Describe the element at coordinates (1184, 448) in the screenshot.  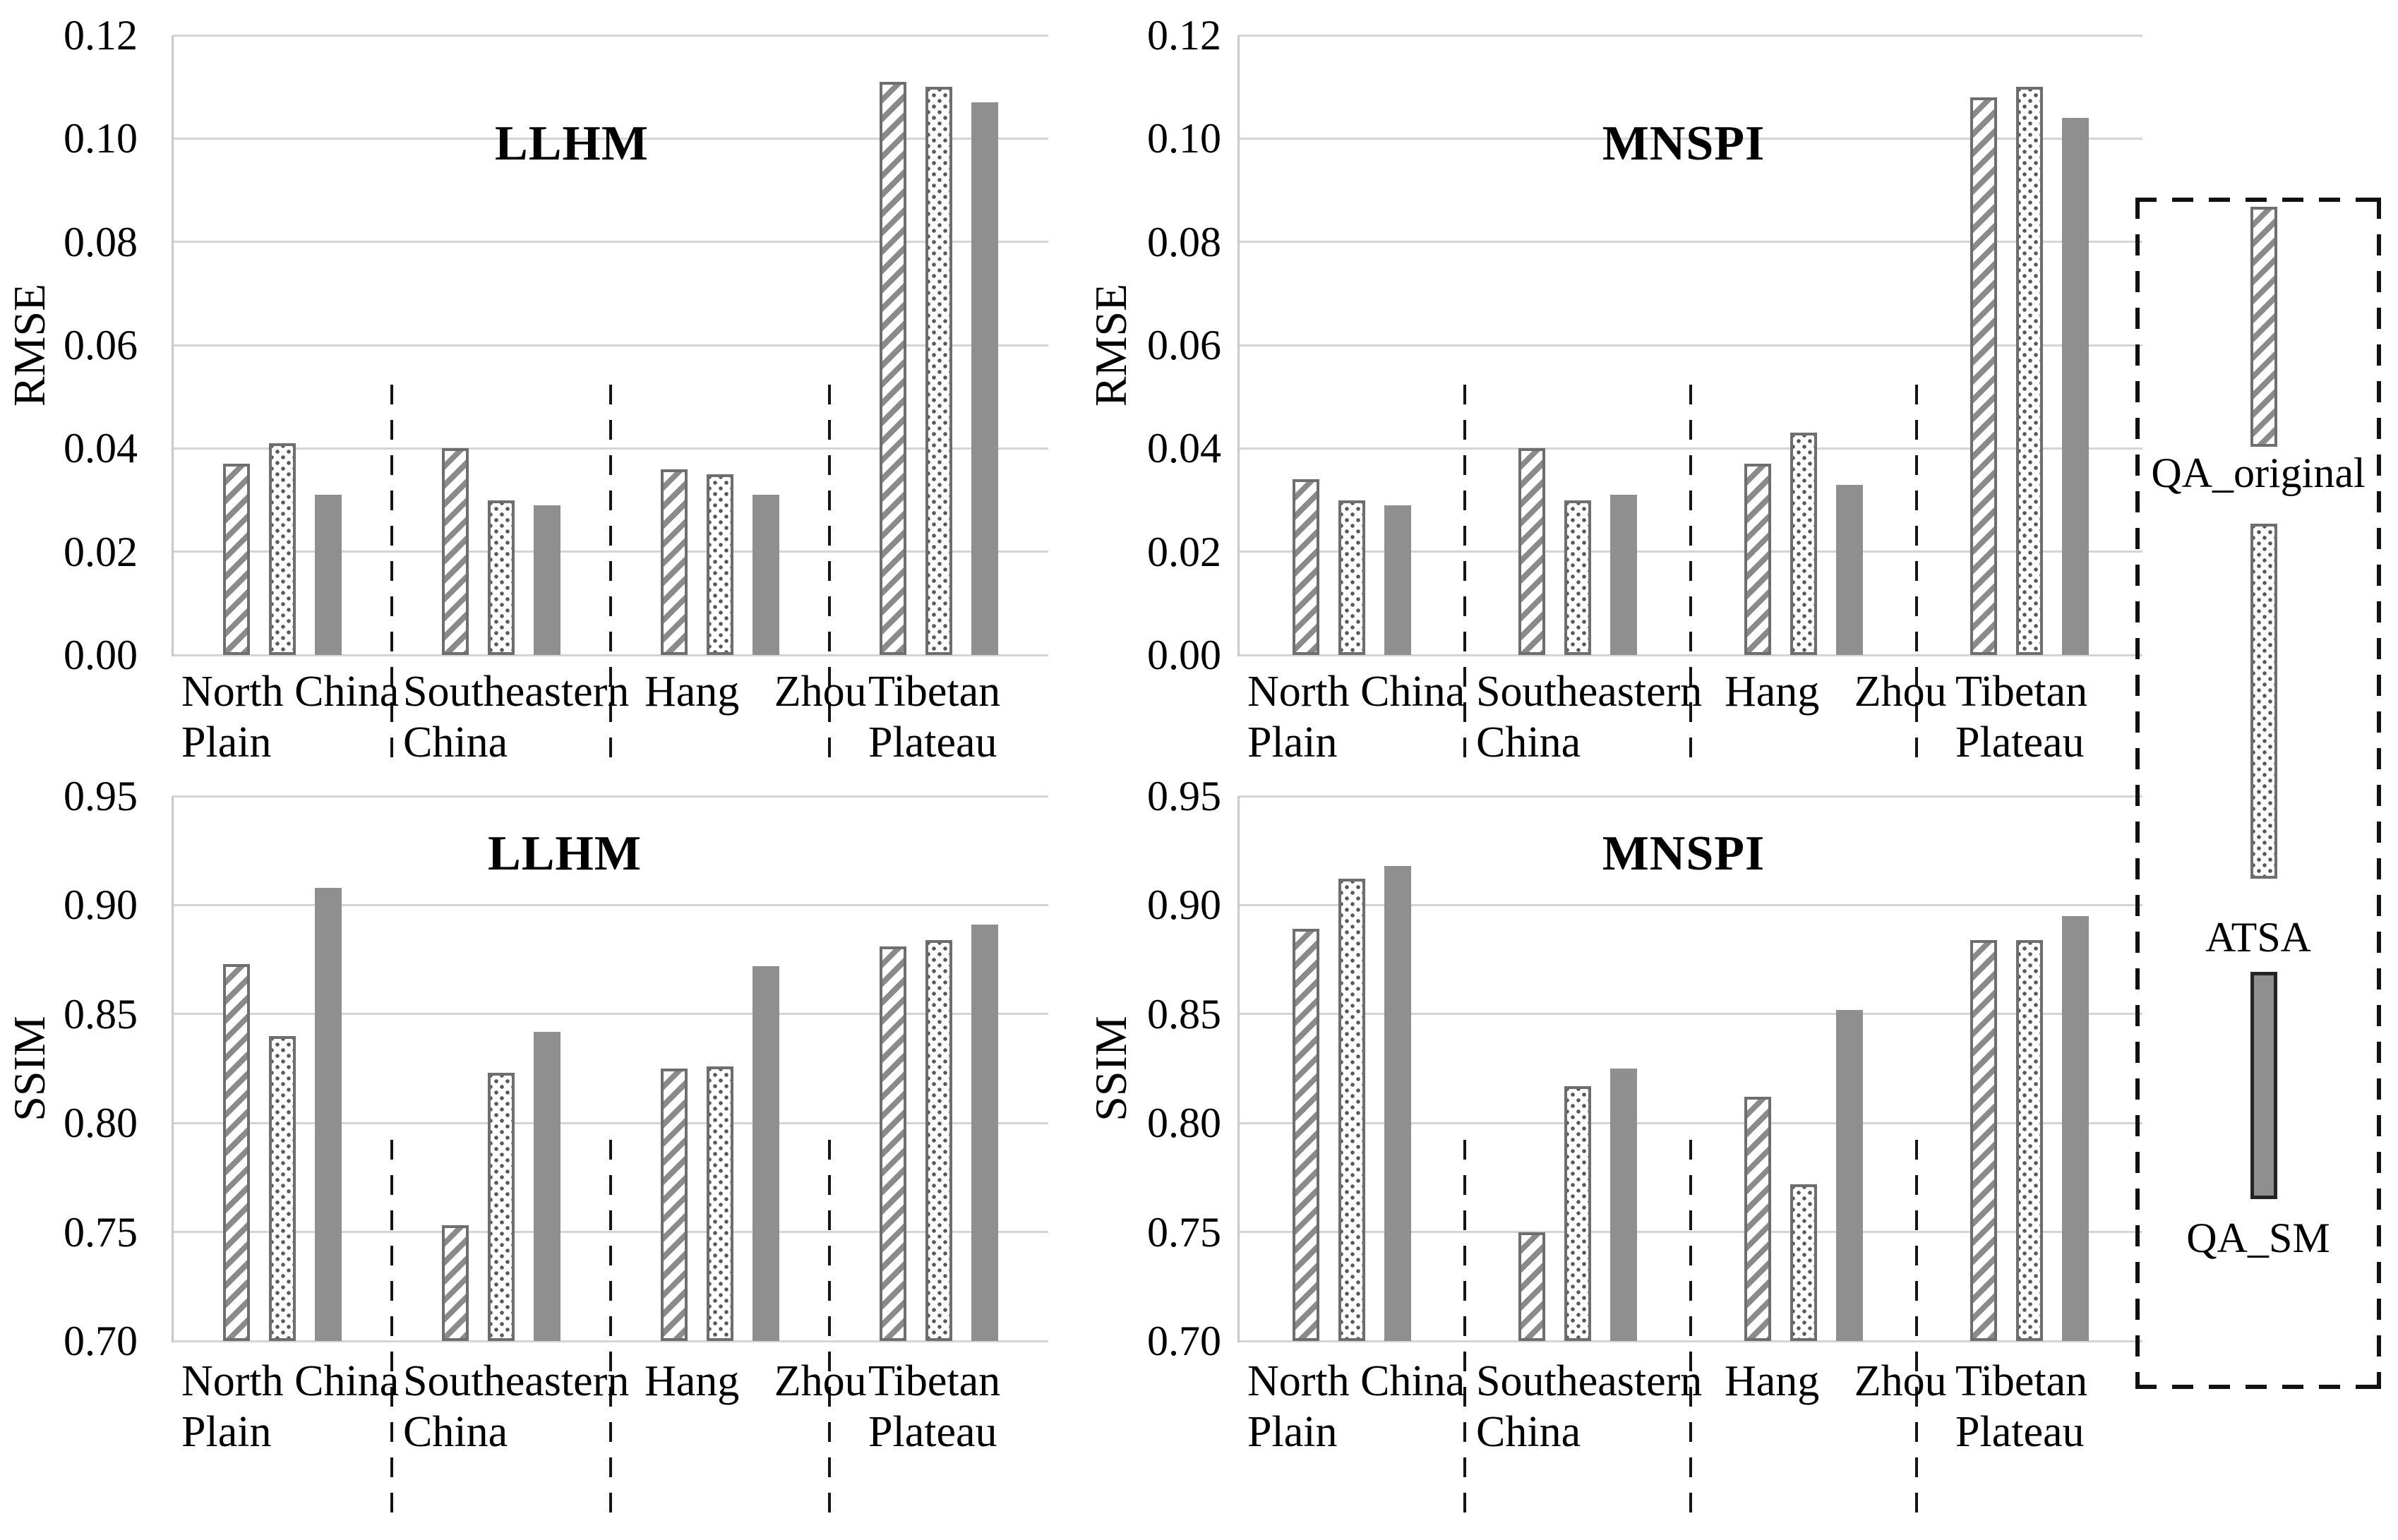
I see `y-tick-label-0.04: 0.04` at that location.